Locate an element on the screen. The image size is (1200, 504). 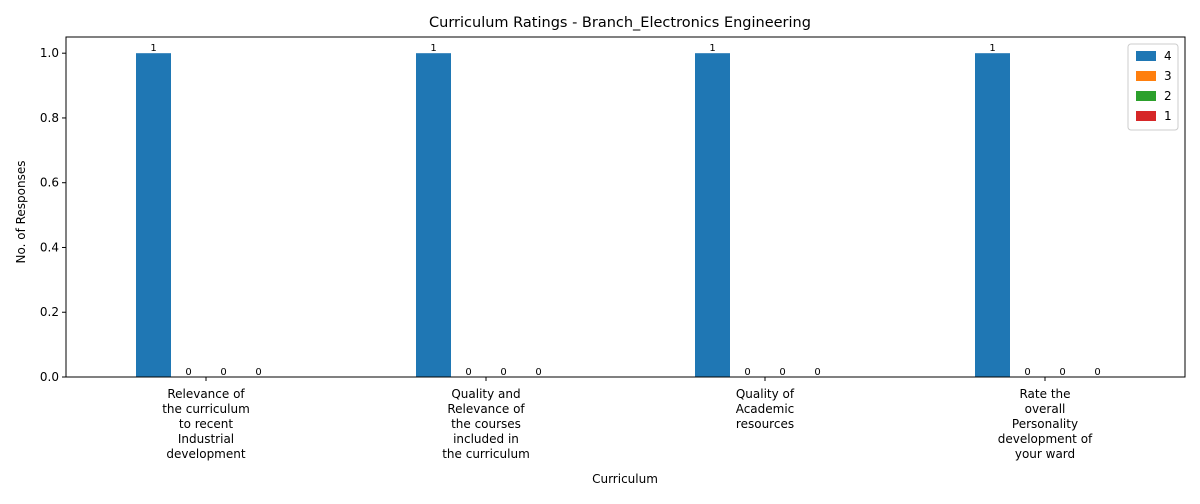
legend-label: 4 is located at coordinates (1168, 56).